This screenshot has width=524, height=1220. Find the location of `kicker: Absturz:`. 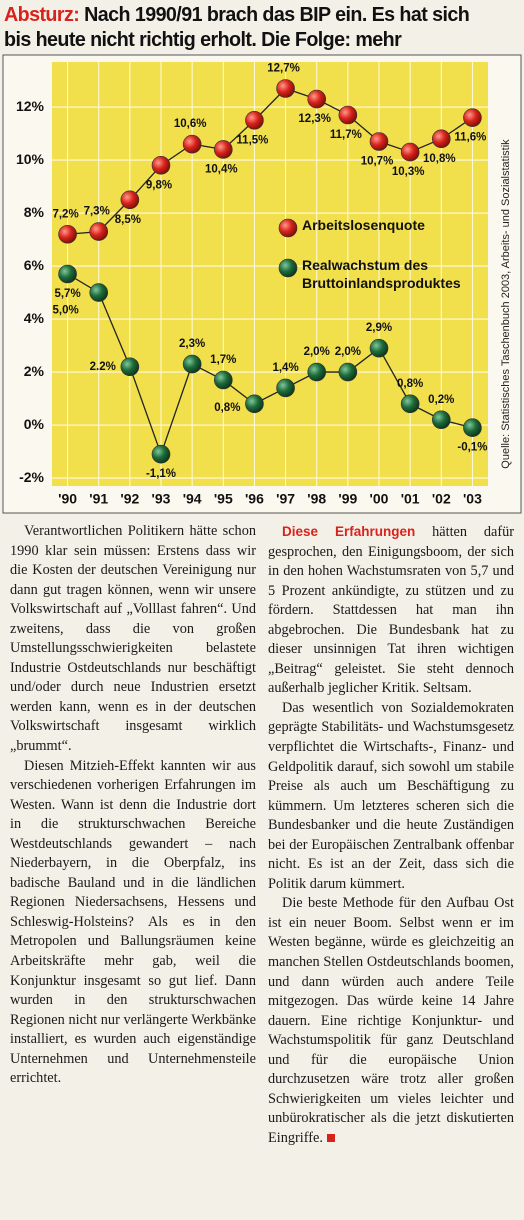

kicker: Absturz: is located at coordinates (42, 14).